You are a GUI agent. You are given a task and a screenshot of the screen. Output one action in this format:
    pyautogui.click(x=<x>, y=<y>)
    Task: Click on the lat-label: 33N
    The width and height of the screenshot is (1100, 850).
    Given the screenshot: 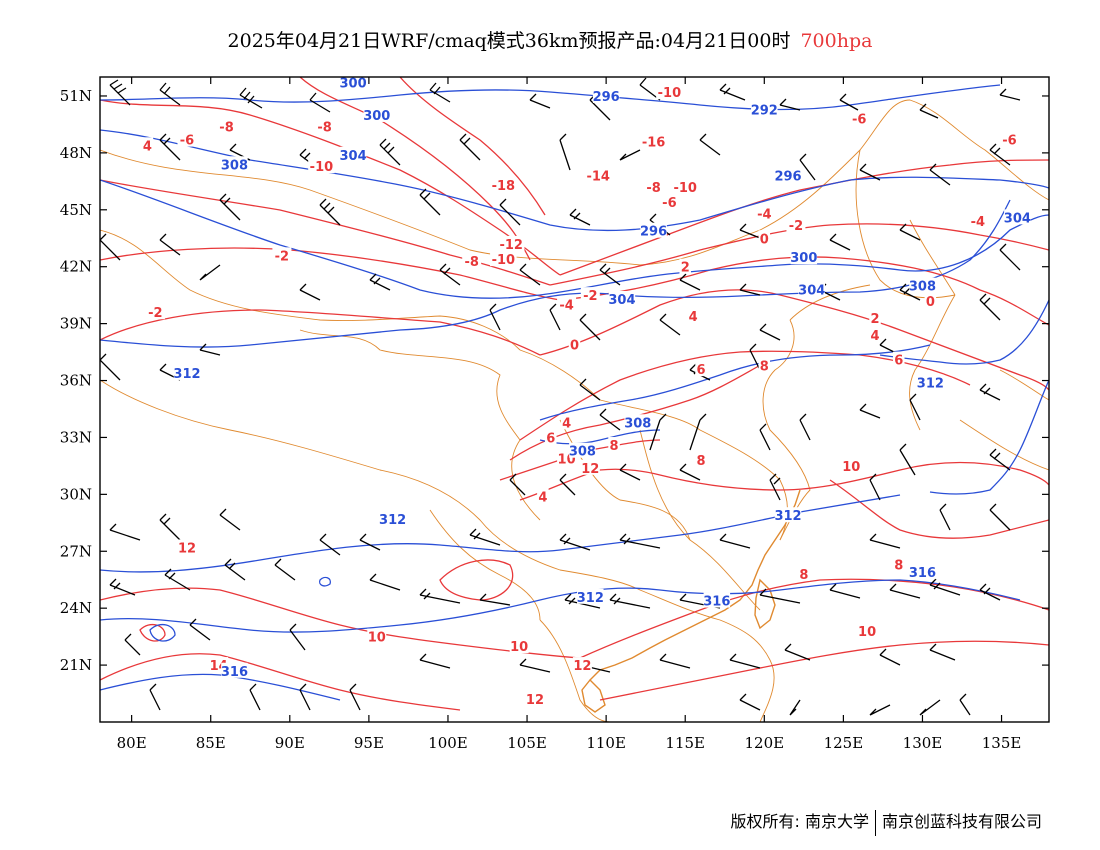 What is the action you would take?
    pyautogui.click(x=76, y=437)
    